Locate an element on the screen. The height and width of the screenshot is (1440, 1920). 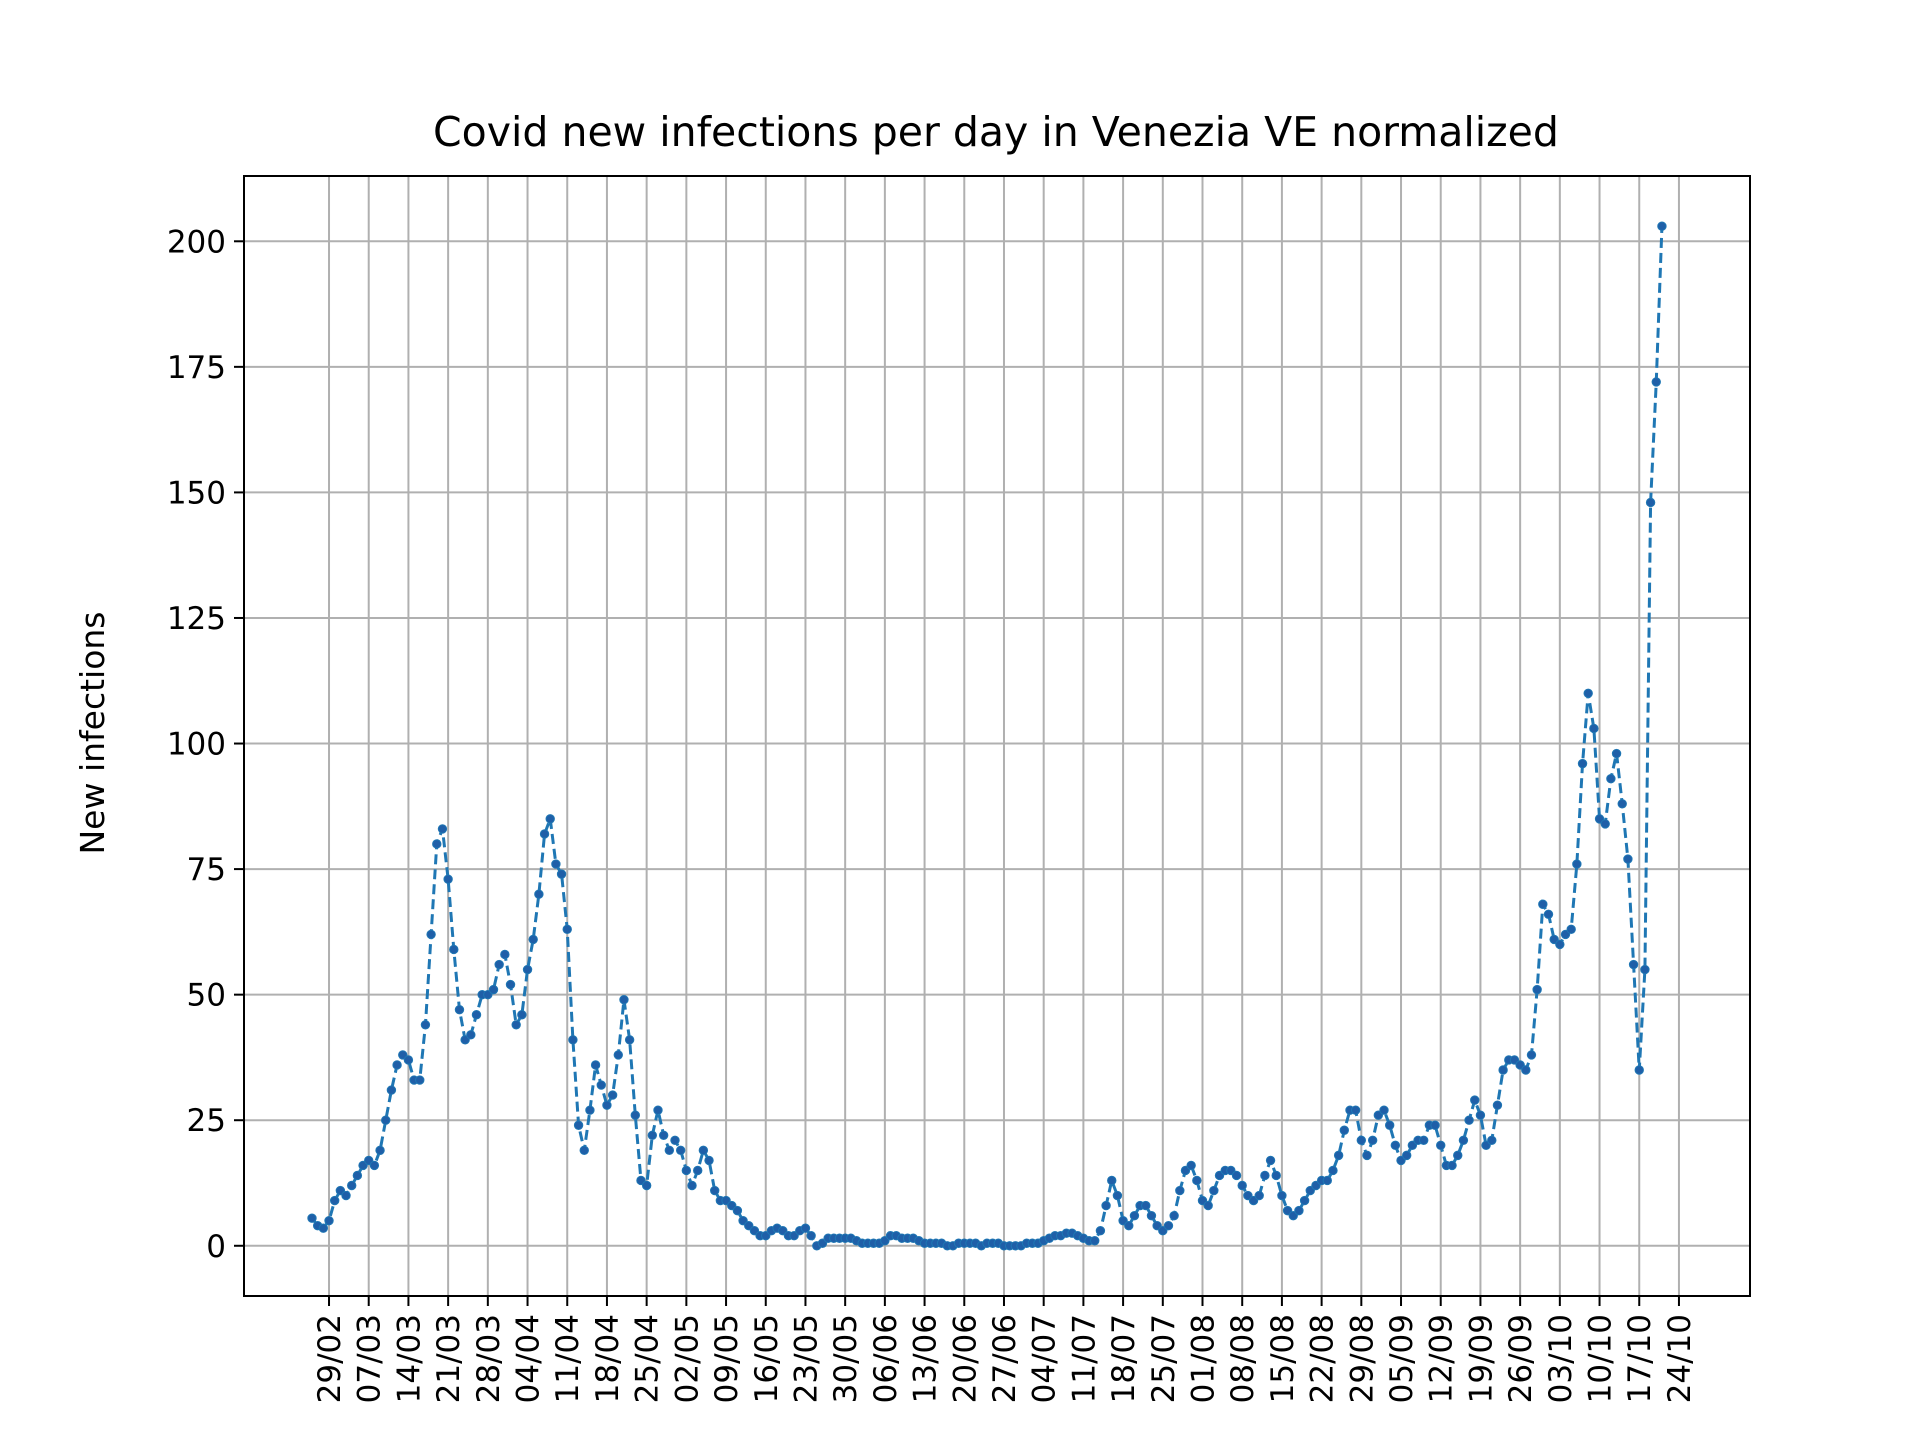
y-axis-label: New infections is located at coordinates (92, 732).